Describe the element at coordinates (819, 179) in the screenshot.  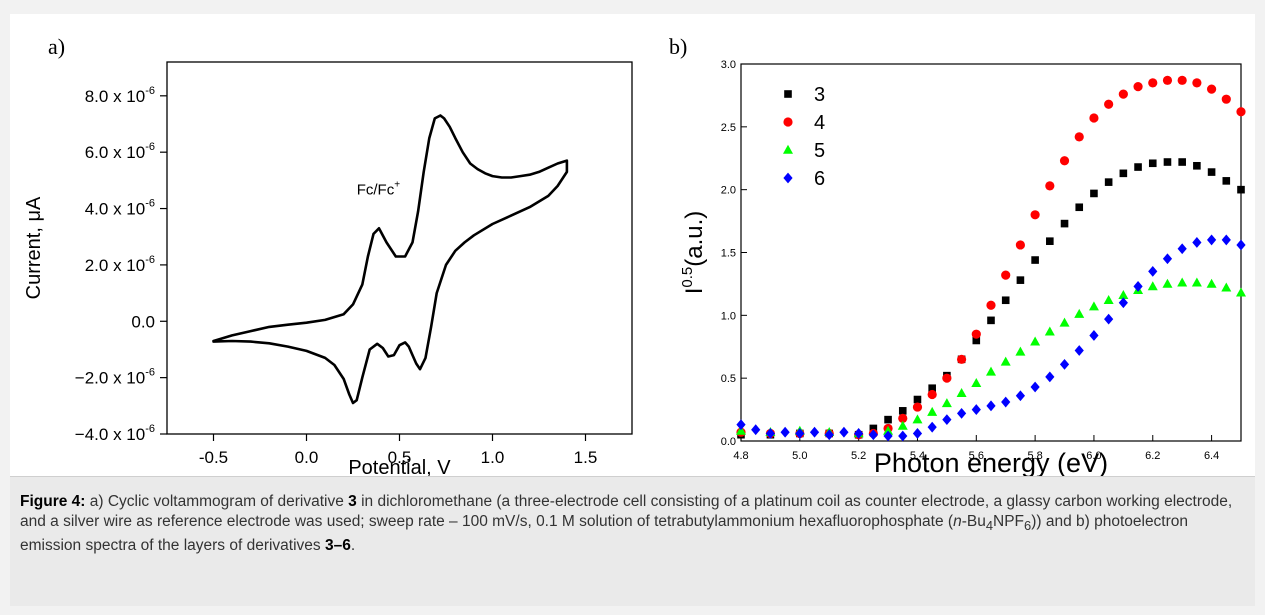
I see `legend-label-6: 6` at that location.